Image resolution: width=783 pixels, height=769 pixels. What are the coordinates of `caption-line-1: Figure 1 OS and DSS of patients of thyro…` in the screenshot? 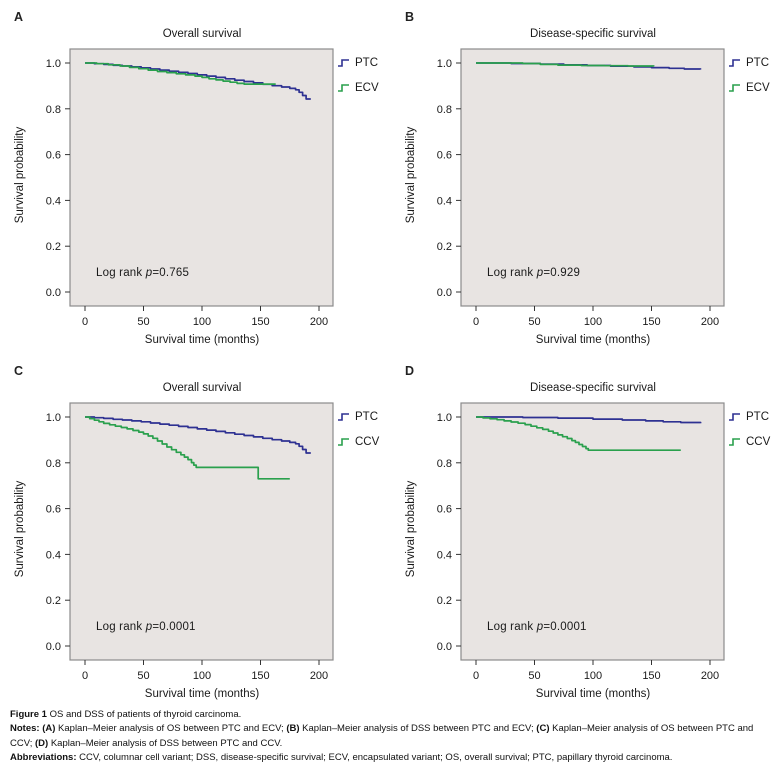 It's located at (393, 715).